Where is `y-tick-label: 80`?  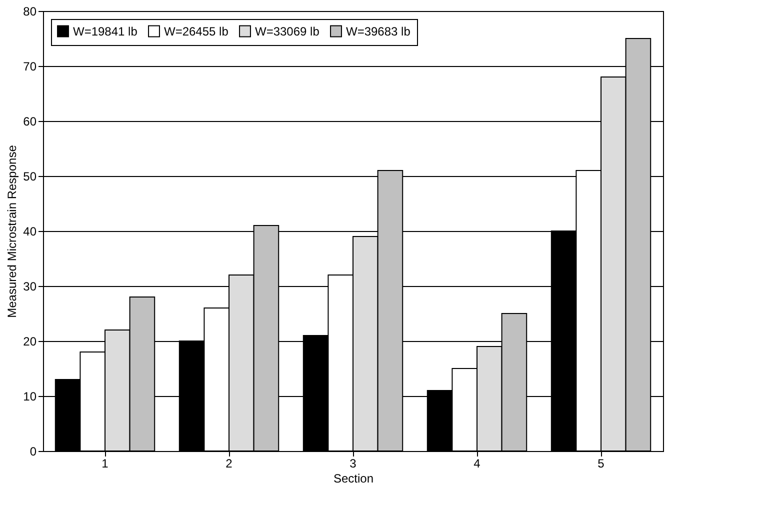 y-tick-label: 80 is located at coordinates (30, 11).